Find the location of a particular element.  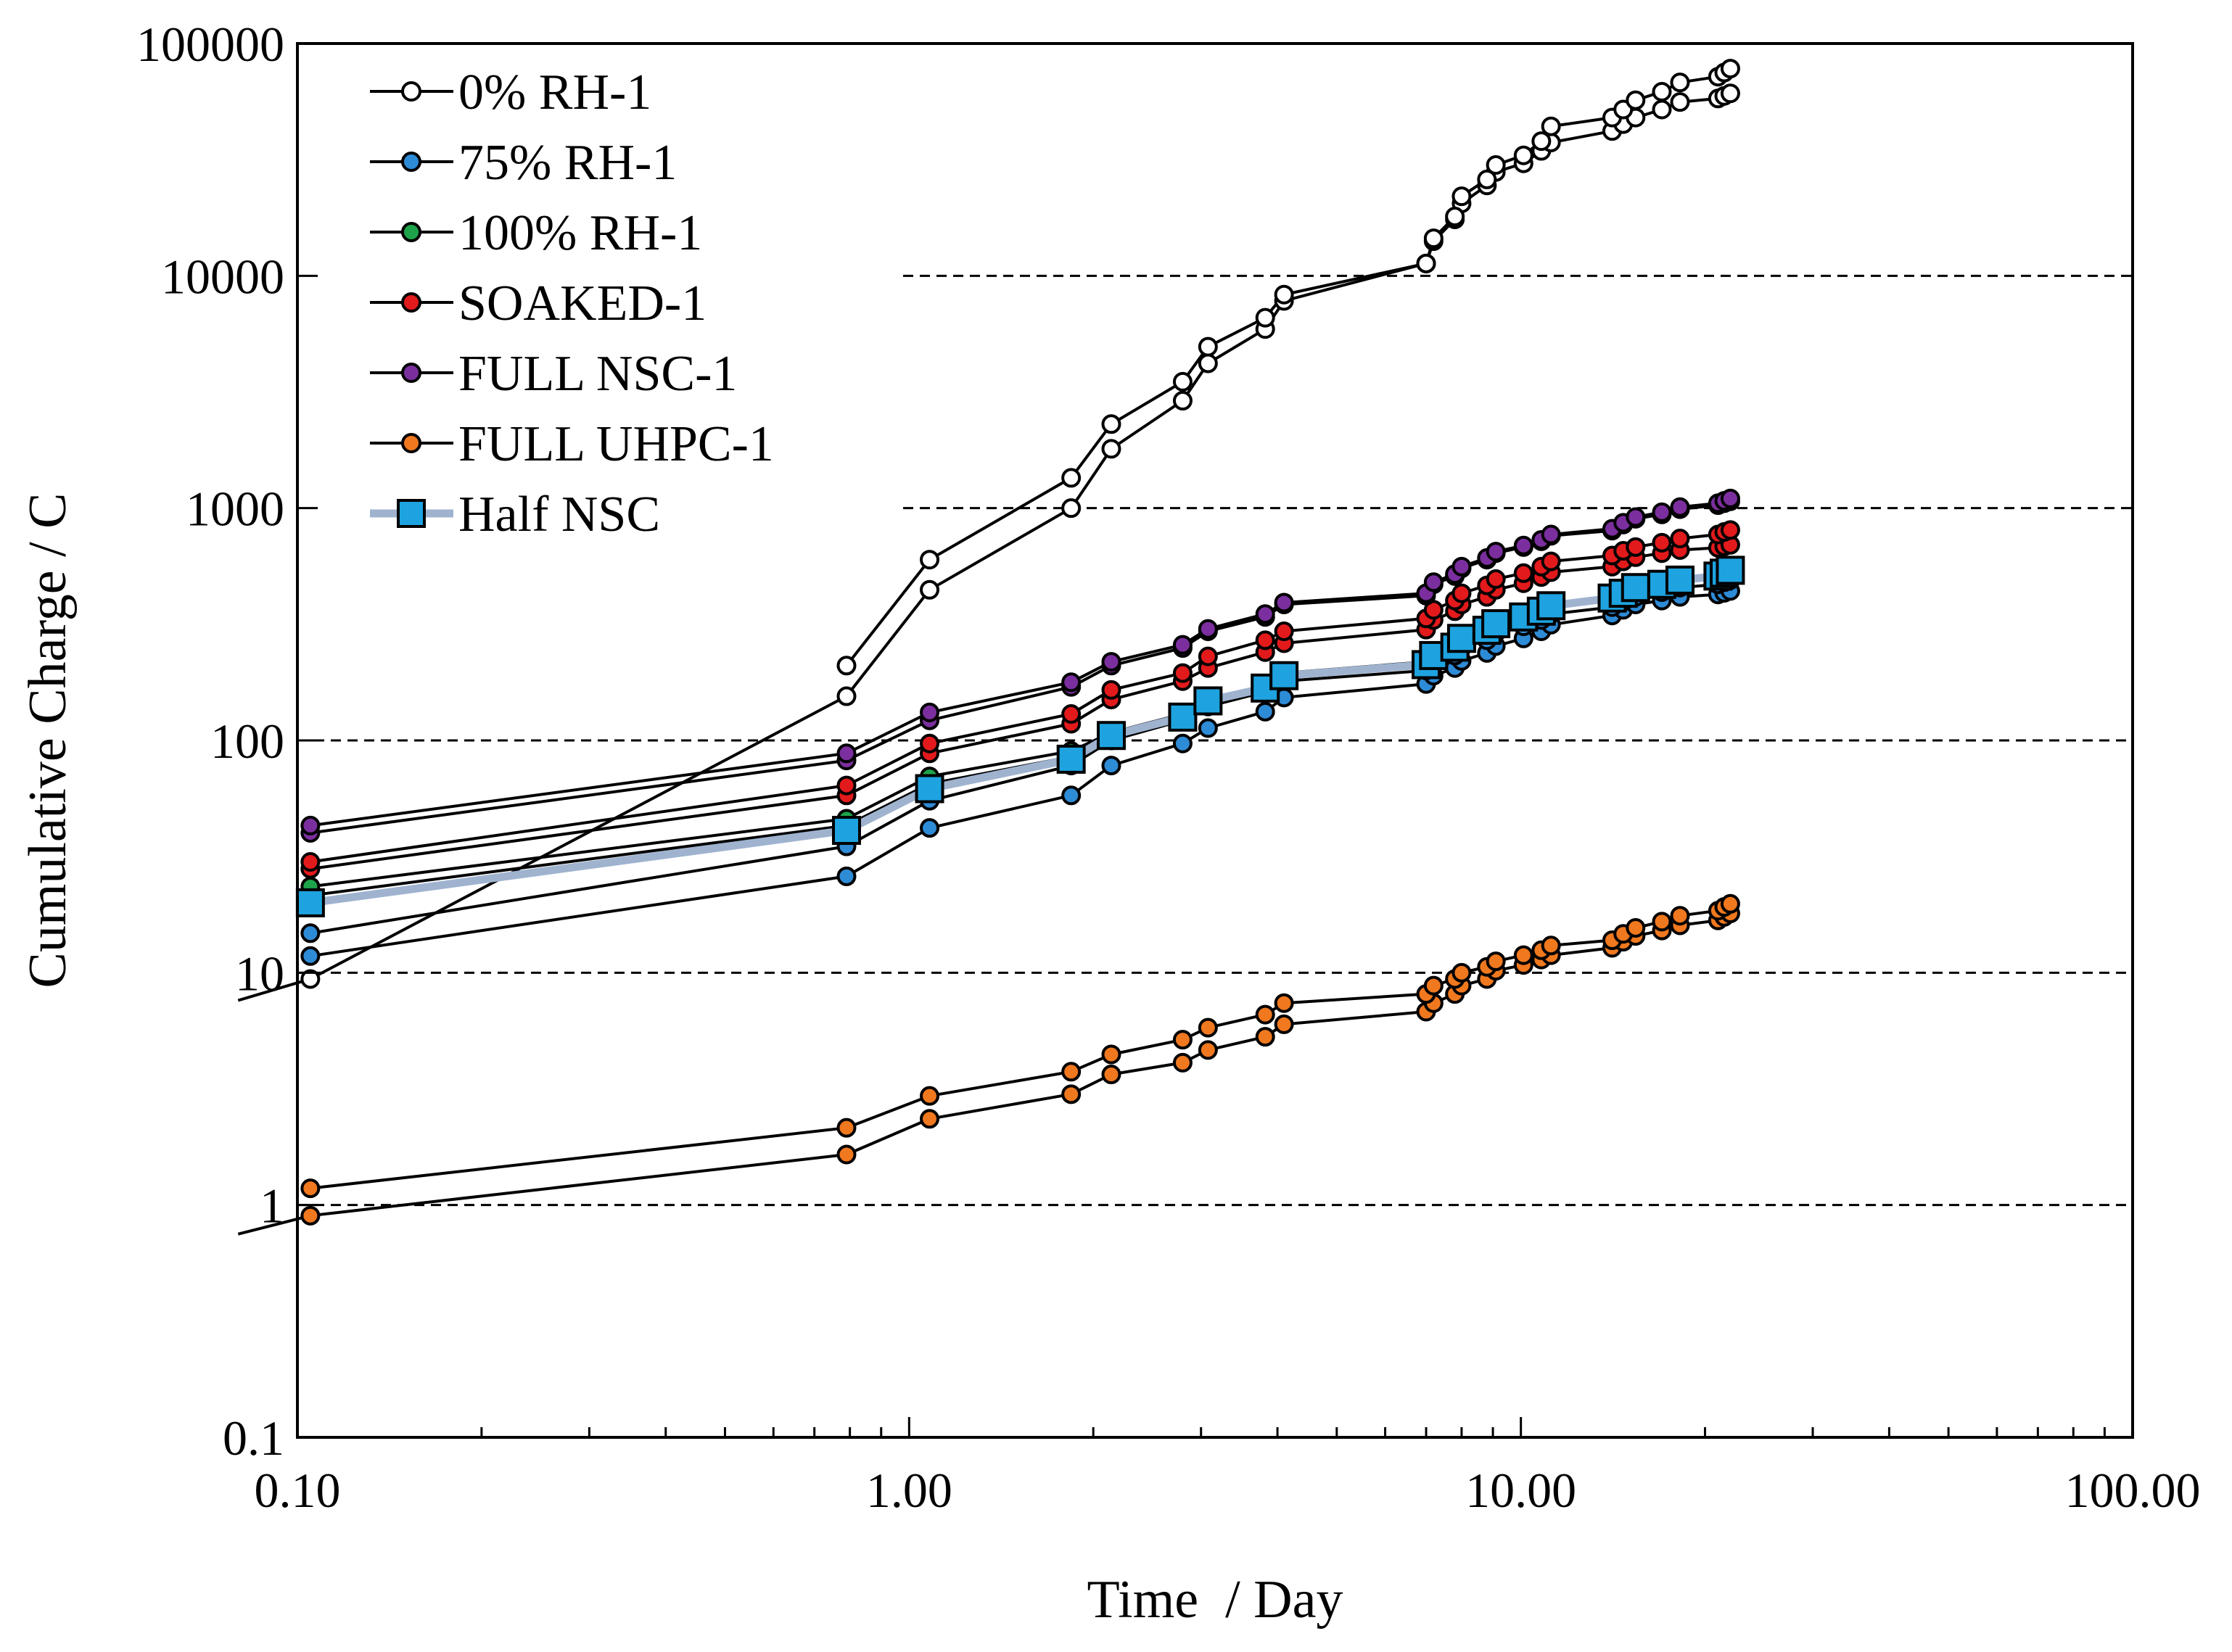

legend-item: FULL NSC-1 is located at coordinates (553, 374).